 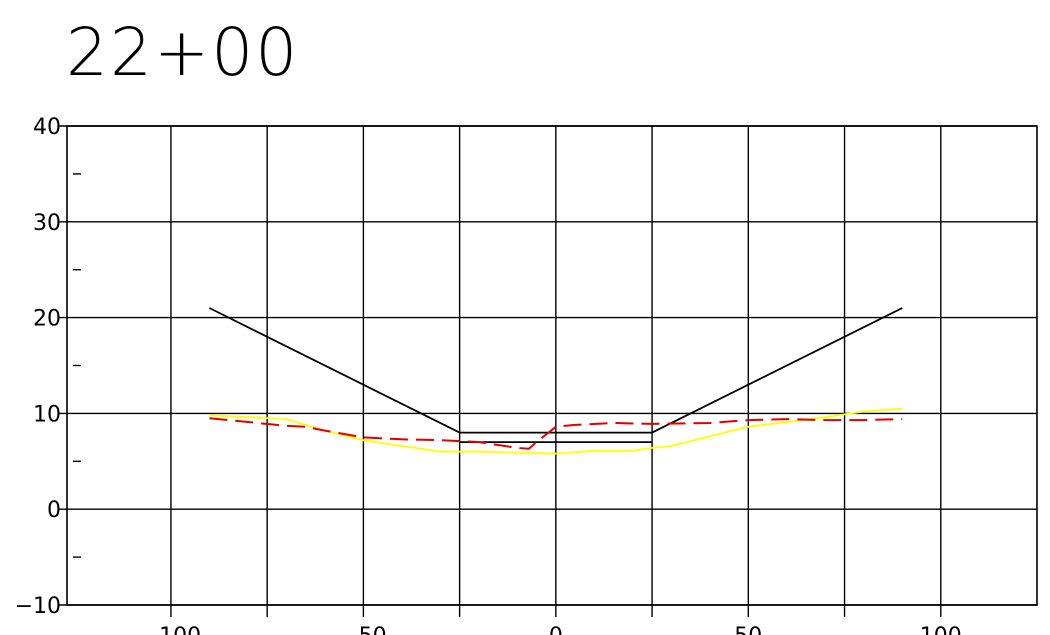 What do you see at coordinates (171, 629) in the screenshot?
I see `x-tick-label: −100` at bounding box center [171, 629].